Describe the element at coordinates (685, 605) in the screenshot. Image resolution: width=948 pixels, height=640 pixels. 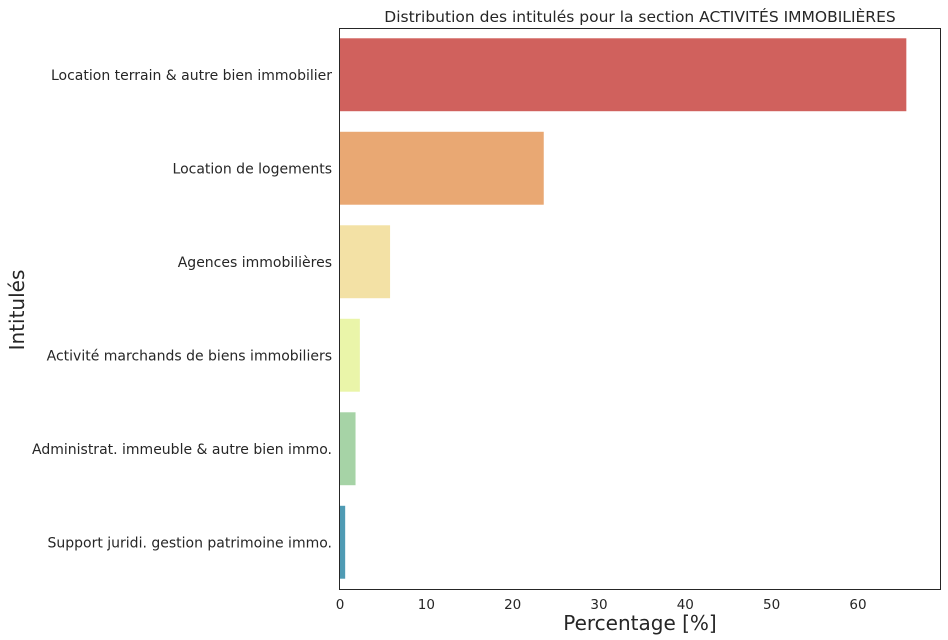
I see `x-tick-label: 40` at that location.